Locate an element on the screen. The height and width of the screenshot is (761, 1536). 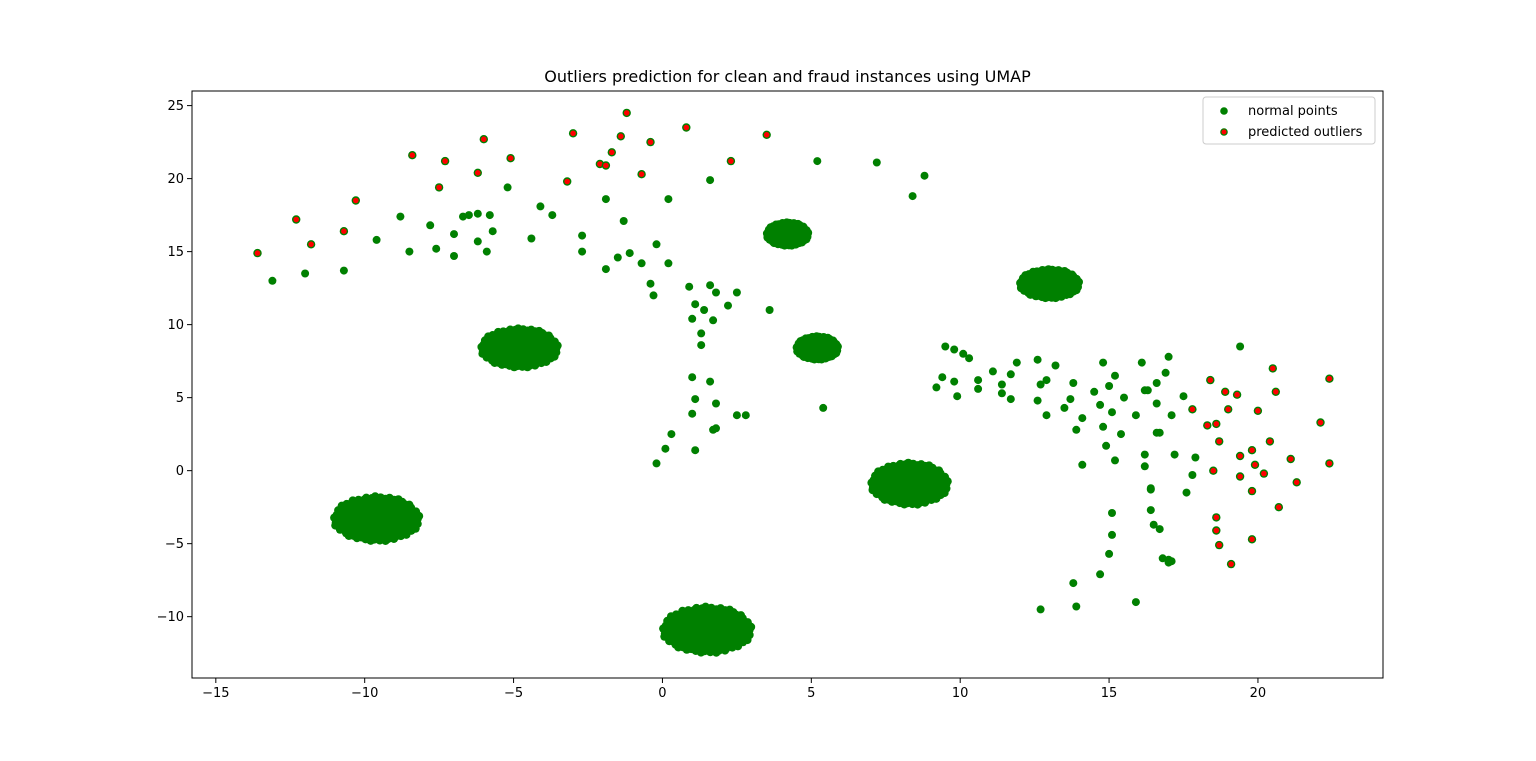
x-tick-label: 20 is located at coordinates (1258, 693).